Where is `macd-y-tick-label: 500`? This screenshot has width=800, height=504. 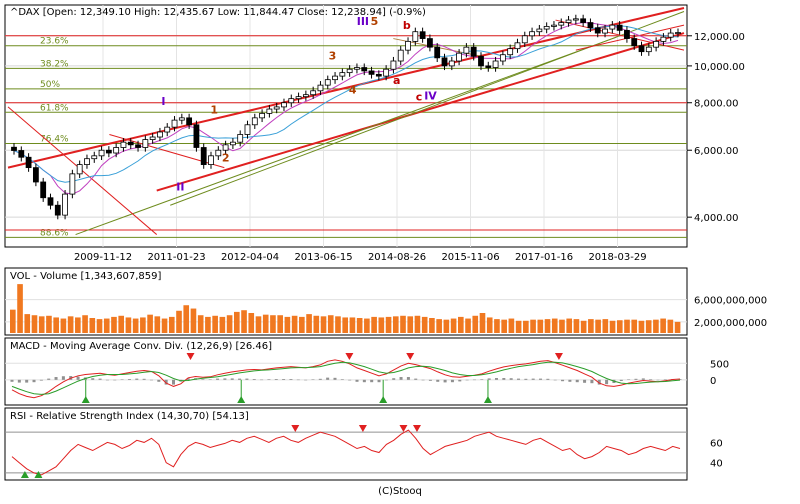 macd-y-tick-label: 500 is located at coordinates (719, 364).